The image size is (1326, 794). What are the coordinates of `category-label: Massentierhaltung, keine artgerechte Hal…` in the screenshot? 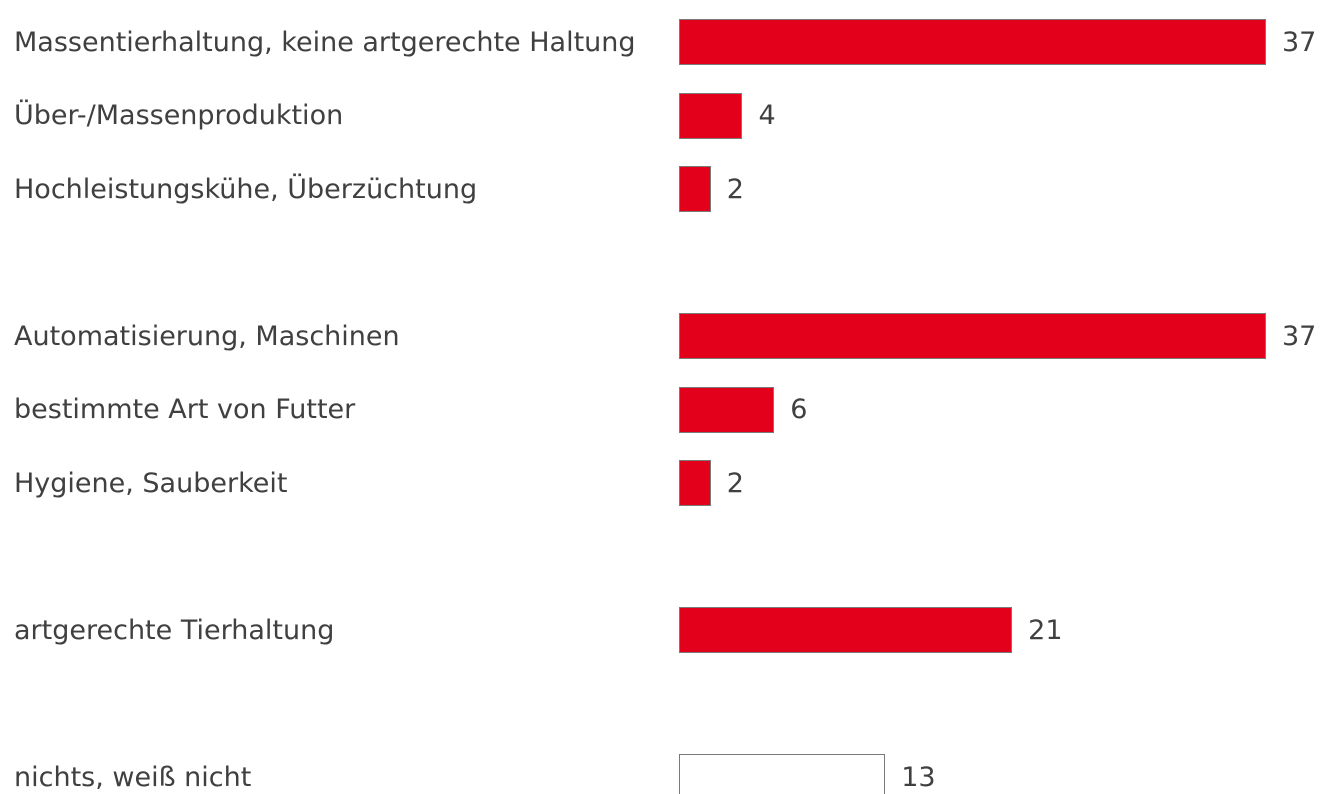 It's located at (325, 42).